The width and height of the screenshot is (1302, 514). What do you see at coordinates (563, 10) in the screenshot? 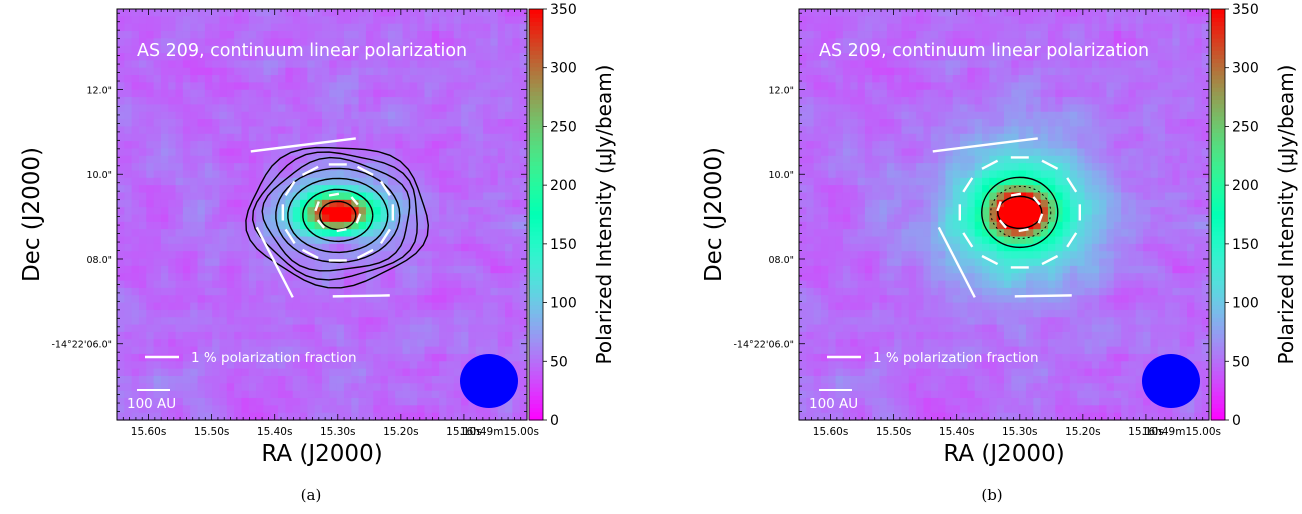
I see `colorbar-tick-label: 350` at bounding box center [563, 10].